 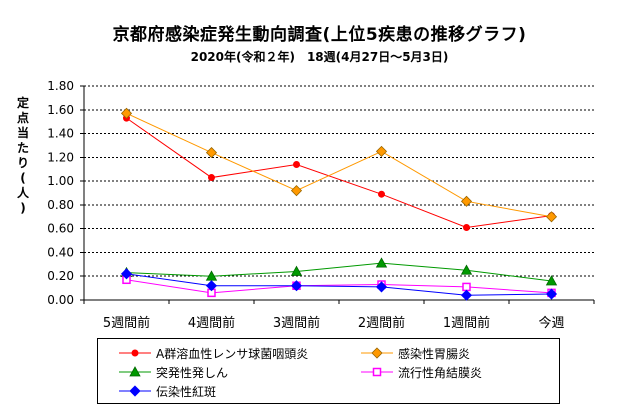 I want to click on legend-item: 伝染性紅斑, so click(x=167, y=391).